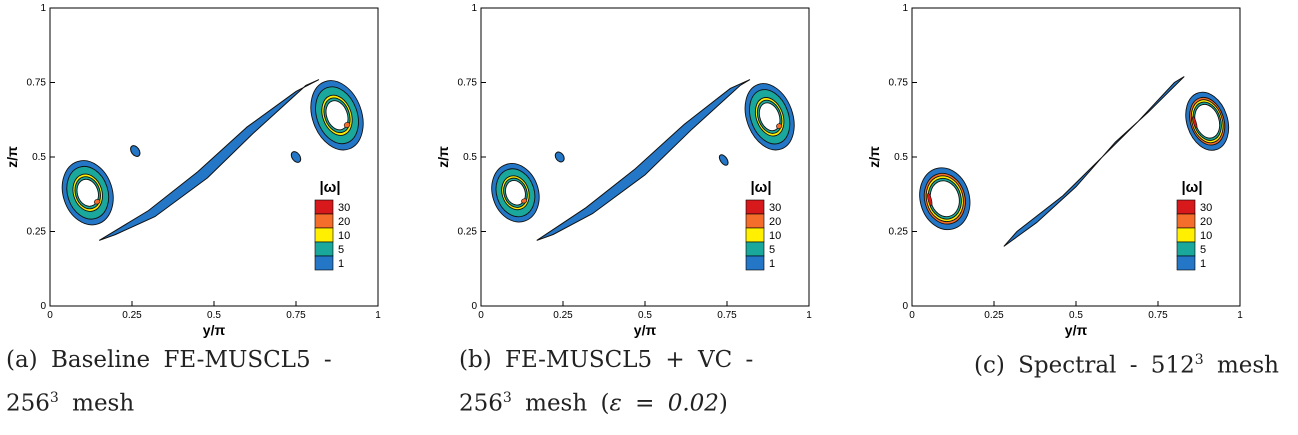 This screenshot has height=435, width=1298. I want to click on caption-a: (a) Baseline FE-MUSCL5 - 2563 mesh, so click(206, 382).